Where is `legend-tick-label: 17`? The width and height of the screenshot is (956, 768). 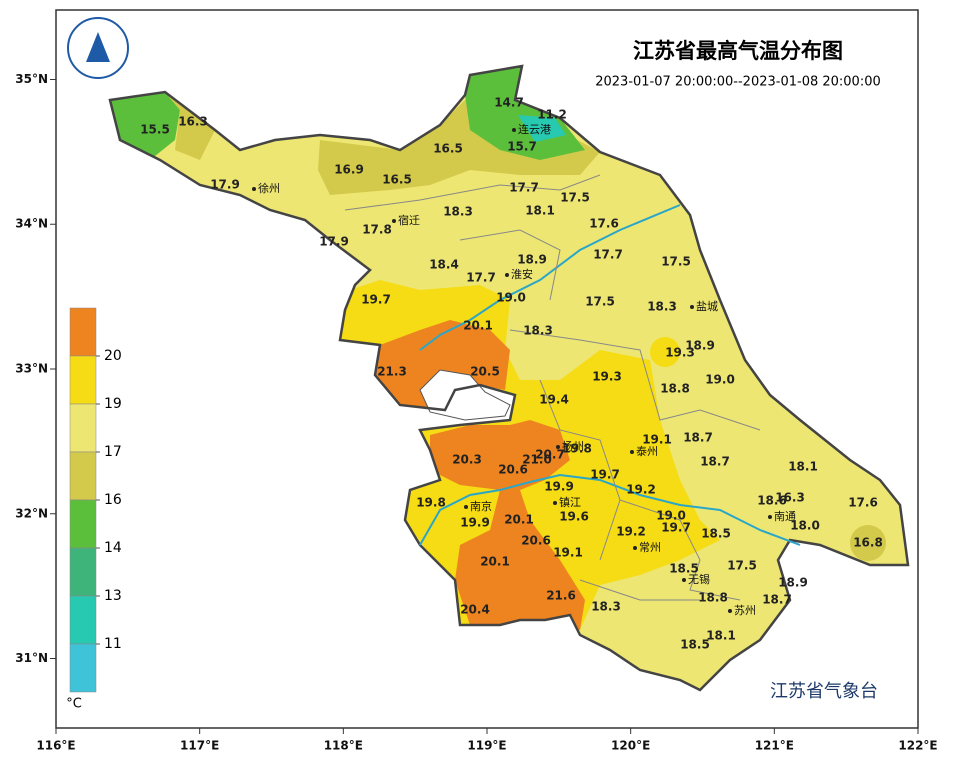
legend-tick-label: 17 is located at coordinates (113, 452).